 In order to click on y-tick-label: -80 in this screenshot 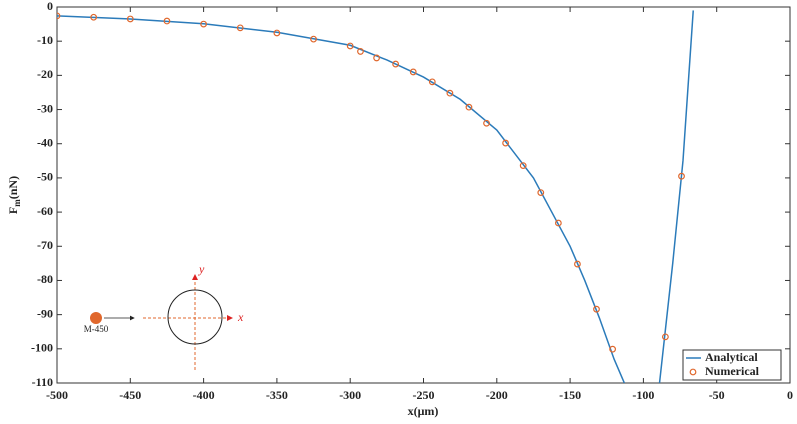, I will do `click(45, 279)`.